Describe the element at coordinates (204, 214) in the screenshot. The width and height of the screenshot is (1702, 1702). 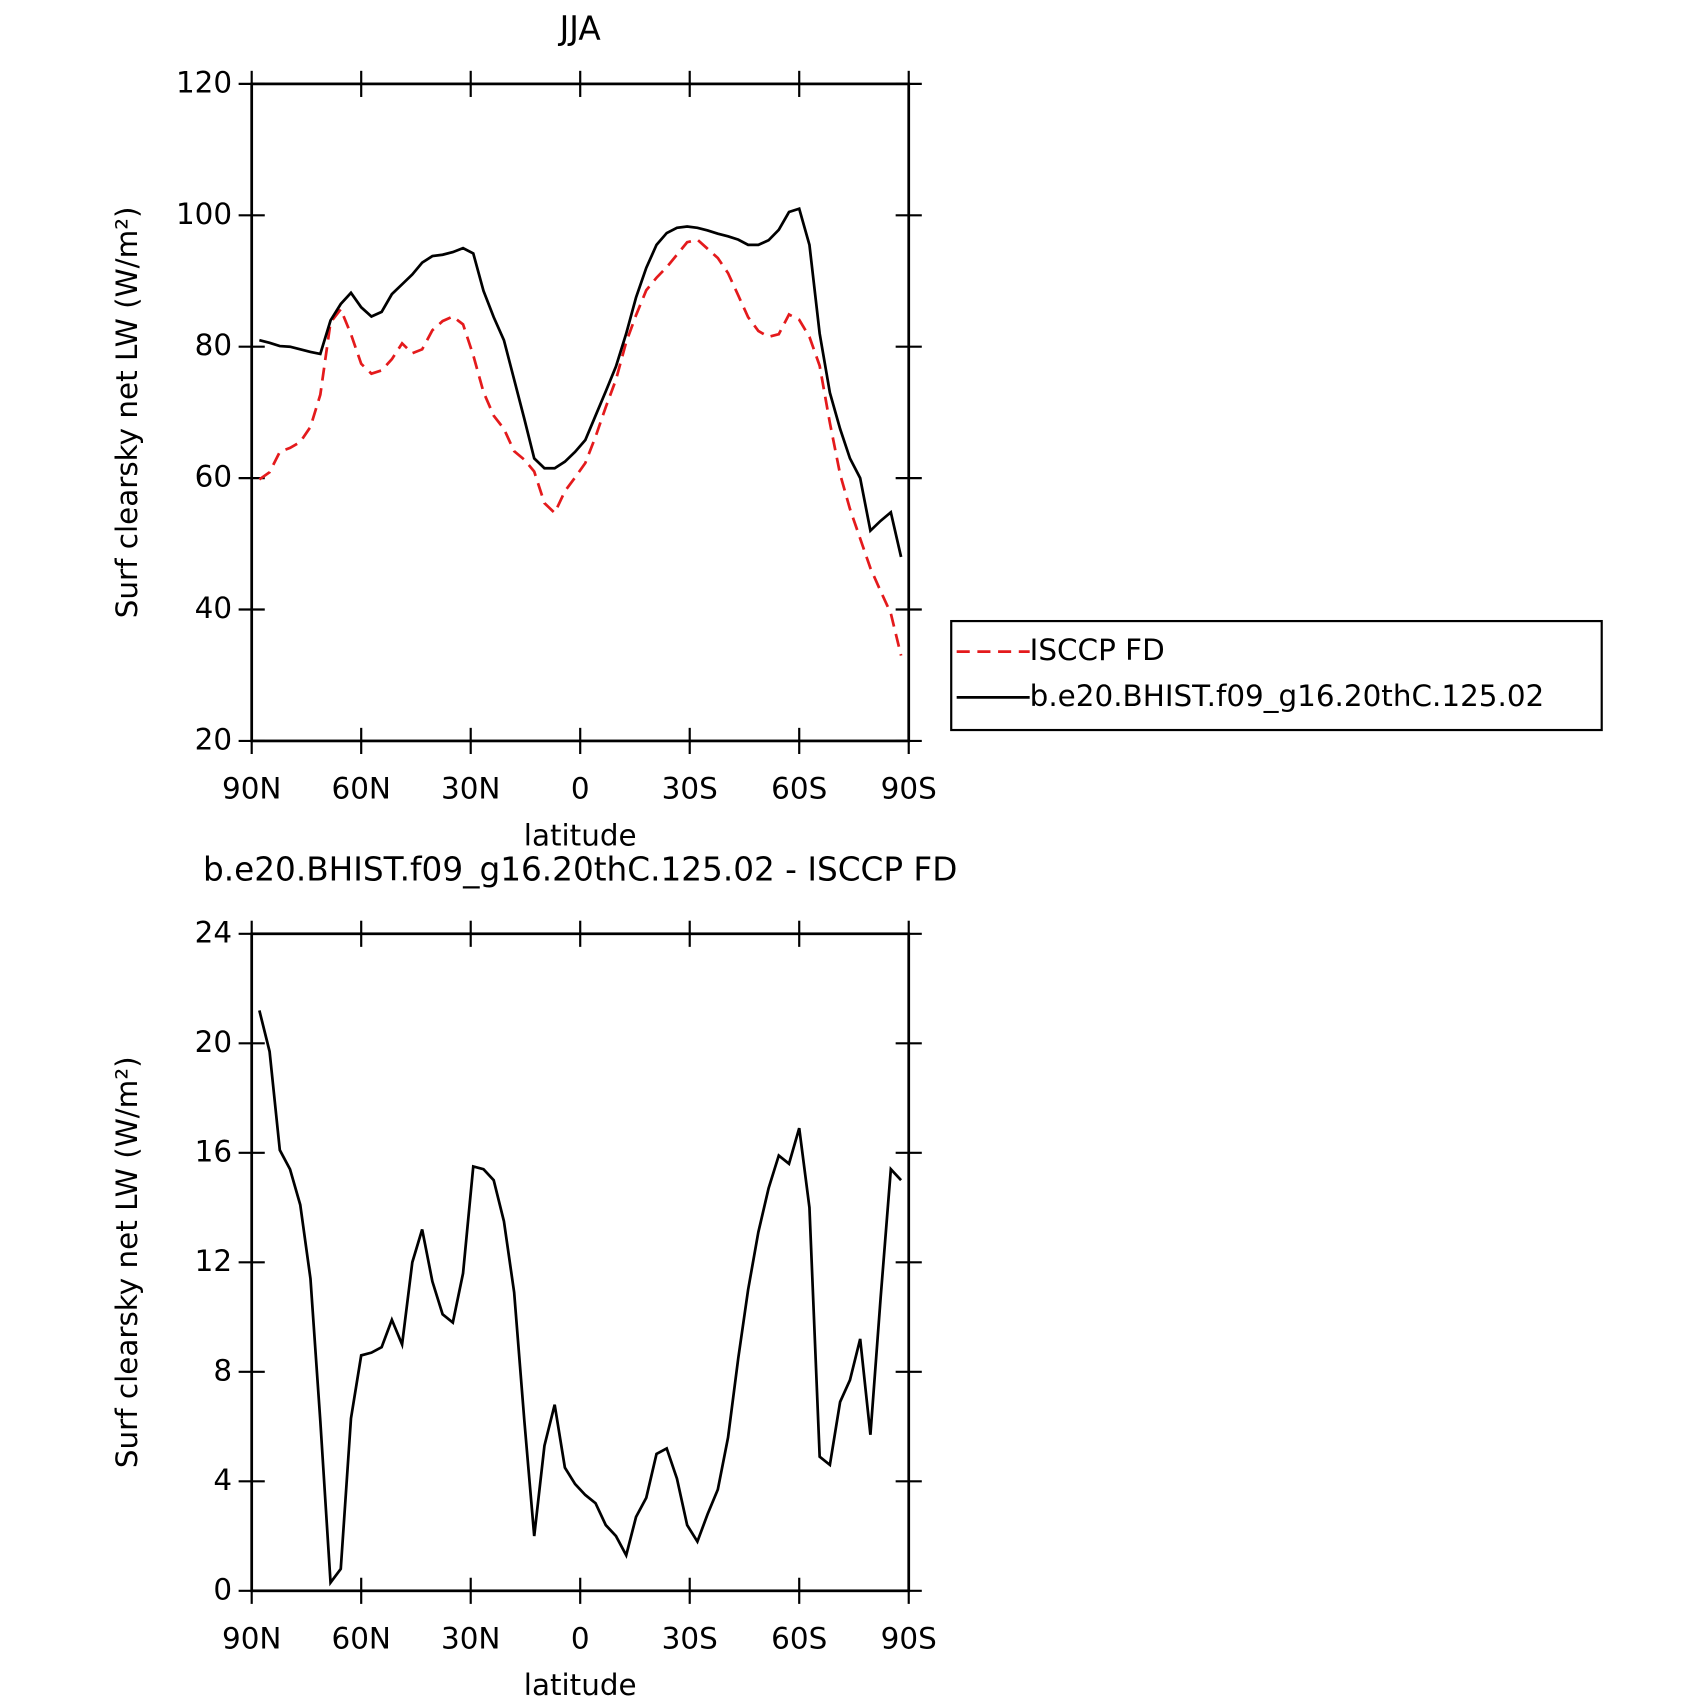
I see `y-tick-label: 100` at that location.